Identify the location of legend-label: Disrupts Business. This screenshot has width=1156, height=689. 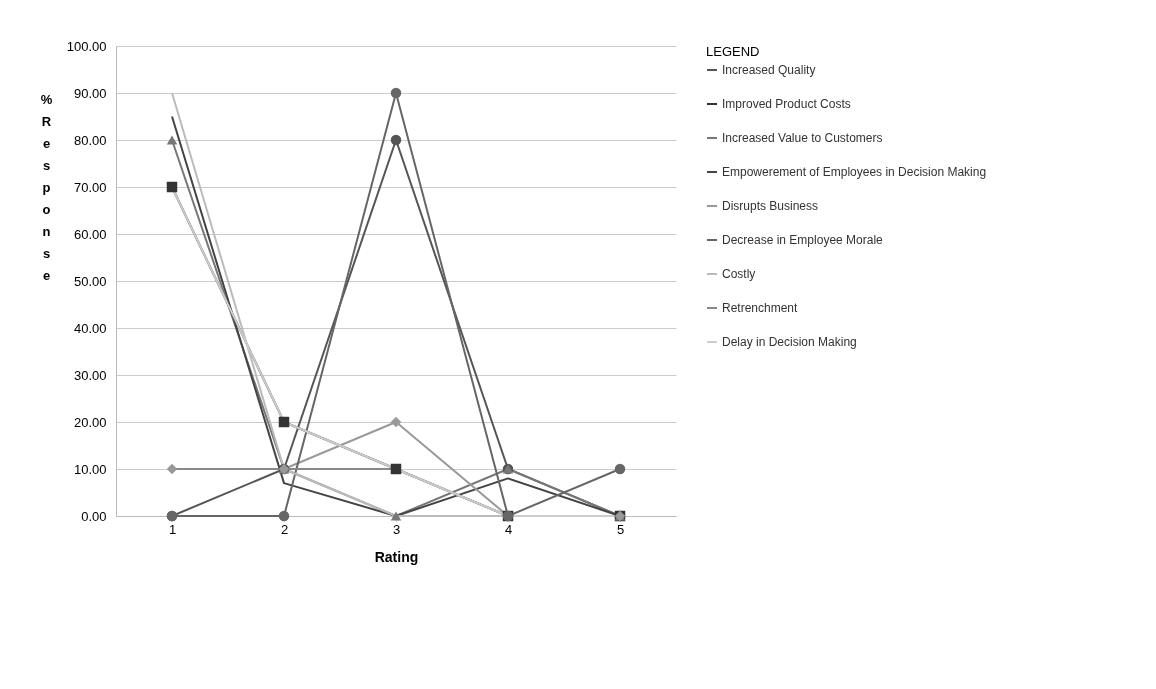
(770, 206).